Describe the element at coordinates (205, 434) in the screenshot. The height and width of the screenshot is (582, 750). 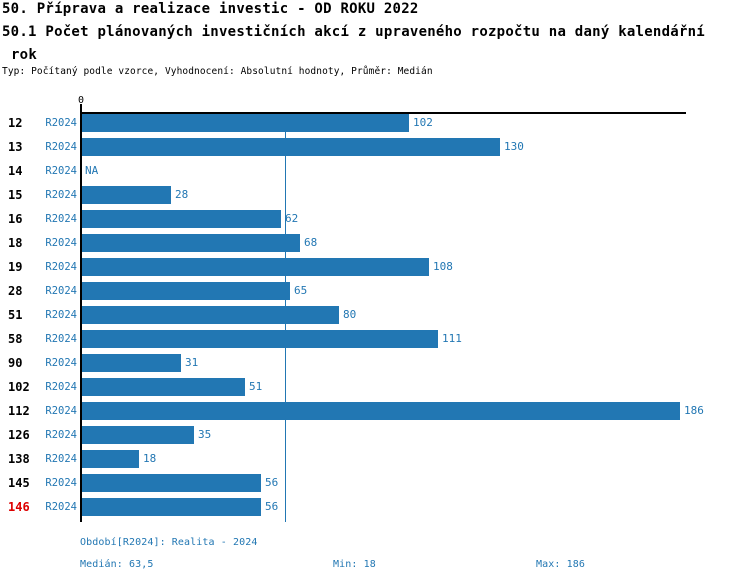
I see `row-value-label: 35` at that location.